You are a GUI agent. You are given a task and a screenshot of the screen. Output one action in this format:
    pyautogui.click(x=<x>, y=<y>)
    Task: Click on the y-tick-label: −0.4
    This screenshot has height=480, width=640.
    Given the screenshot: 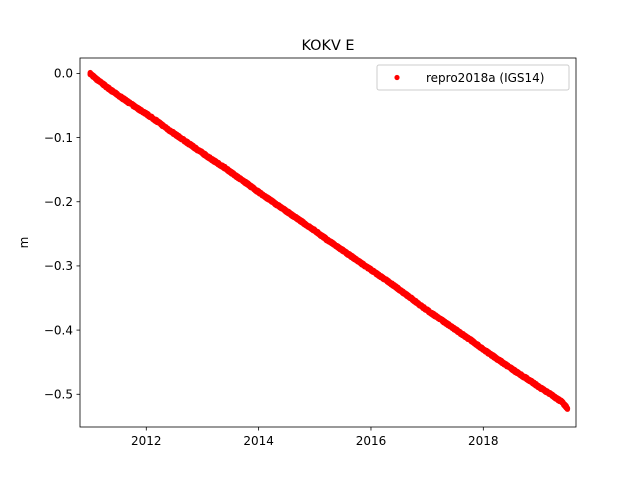 What is the action you would take?
    pyautogui.click(x=58, y=330)
    